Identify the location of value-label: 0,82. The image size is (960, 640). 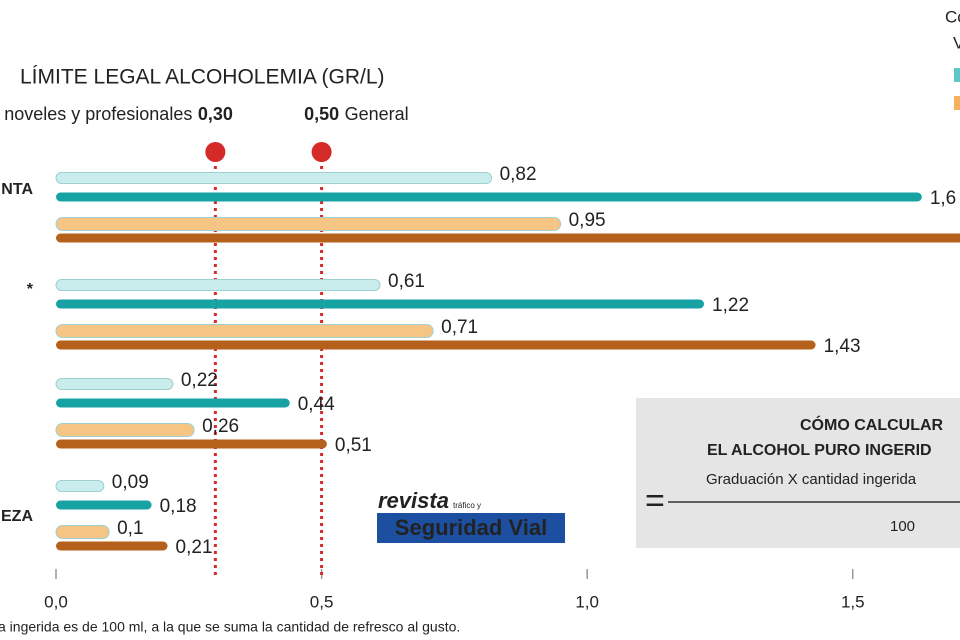
(518, 174).